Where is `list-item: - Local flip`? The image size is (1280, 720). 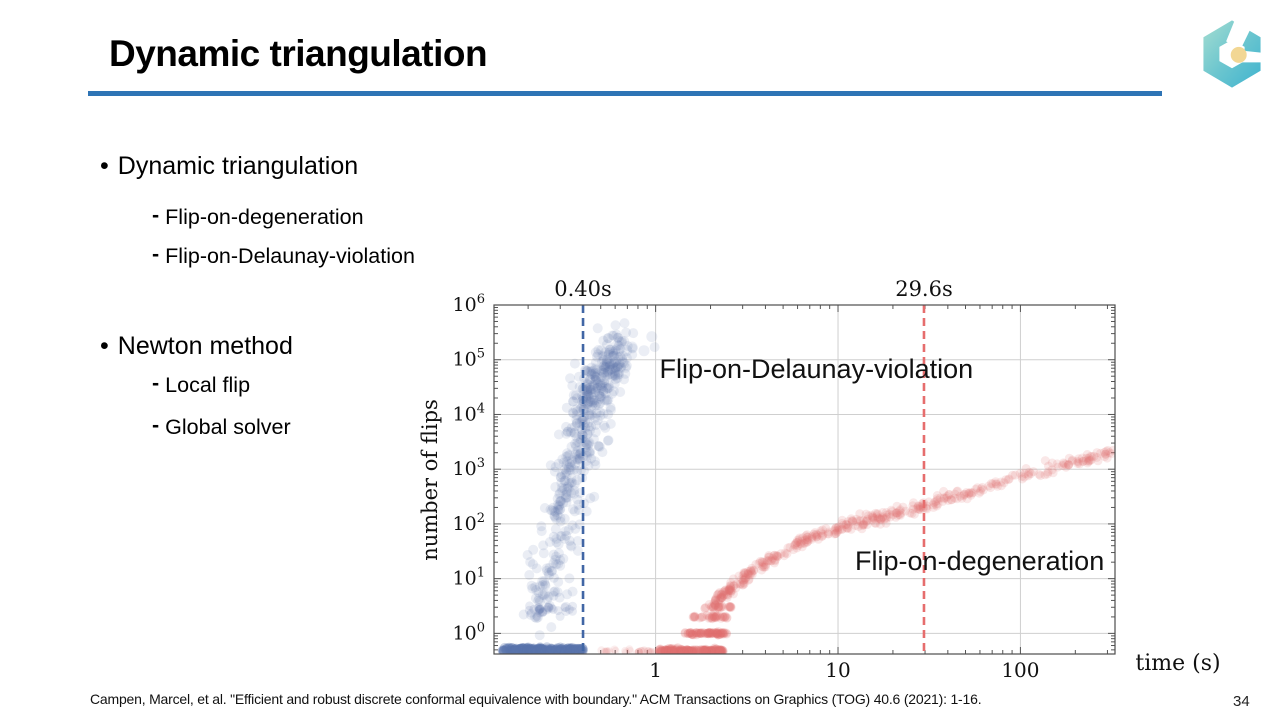
list-item: - Local flip is located at coordinates (201, 384).